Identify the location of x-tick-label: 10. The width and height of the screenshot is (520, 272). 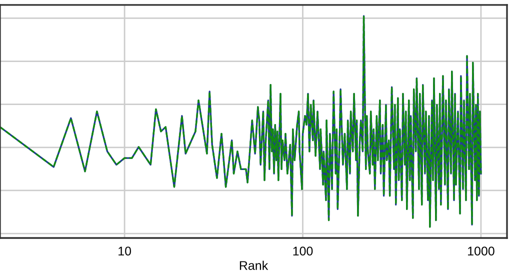
(125, 251).